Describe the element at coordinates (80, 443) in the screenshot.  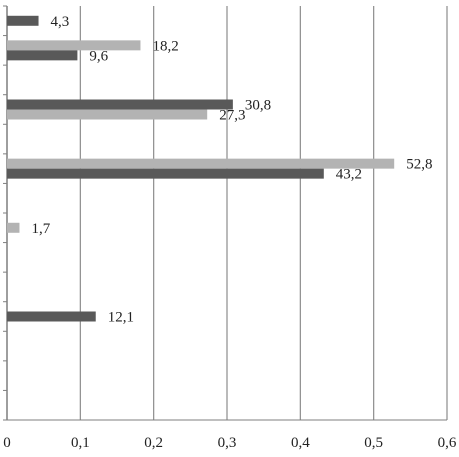
I see `x-tick-label: 0,1` at that location.